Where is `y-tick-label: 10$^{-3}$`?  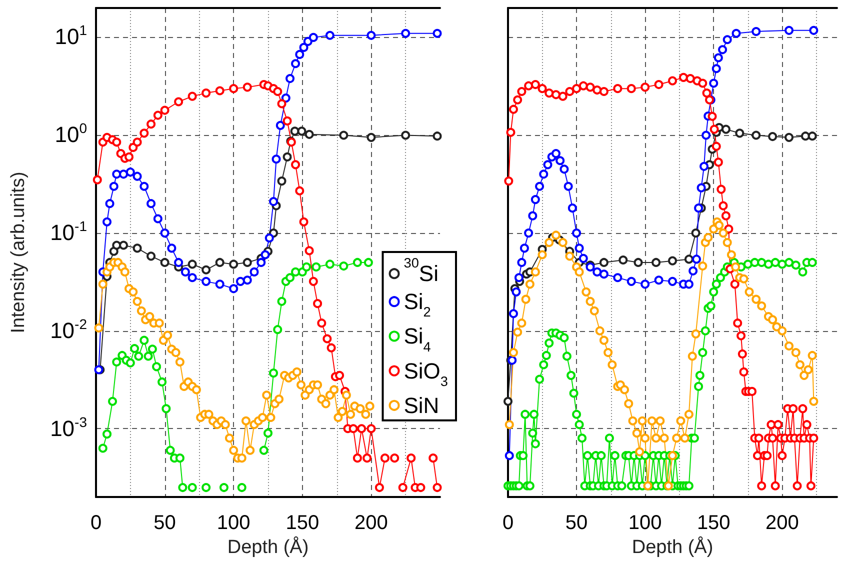 y-tick-label: 10$^{-3}$ is located at coordinates (68, 428).